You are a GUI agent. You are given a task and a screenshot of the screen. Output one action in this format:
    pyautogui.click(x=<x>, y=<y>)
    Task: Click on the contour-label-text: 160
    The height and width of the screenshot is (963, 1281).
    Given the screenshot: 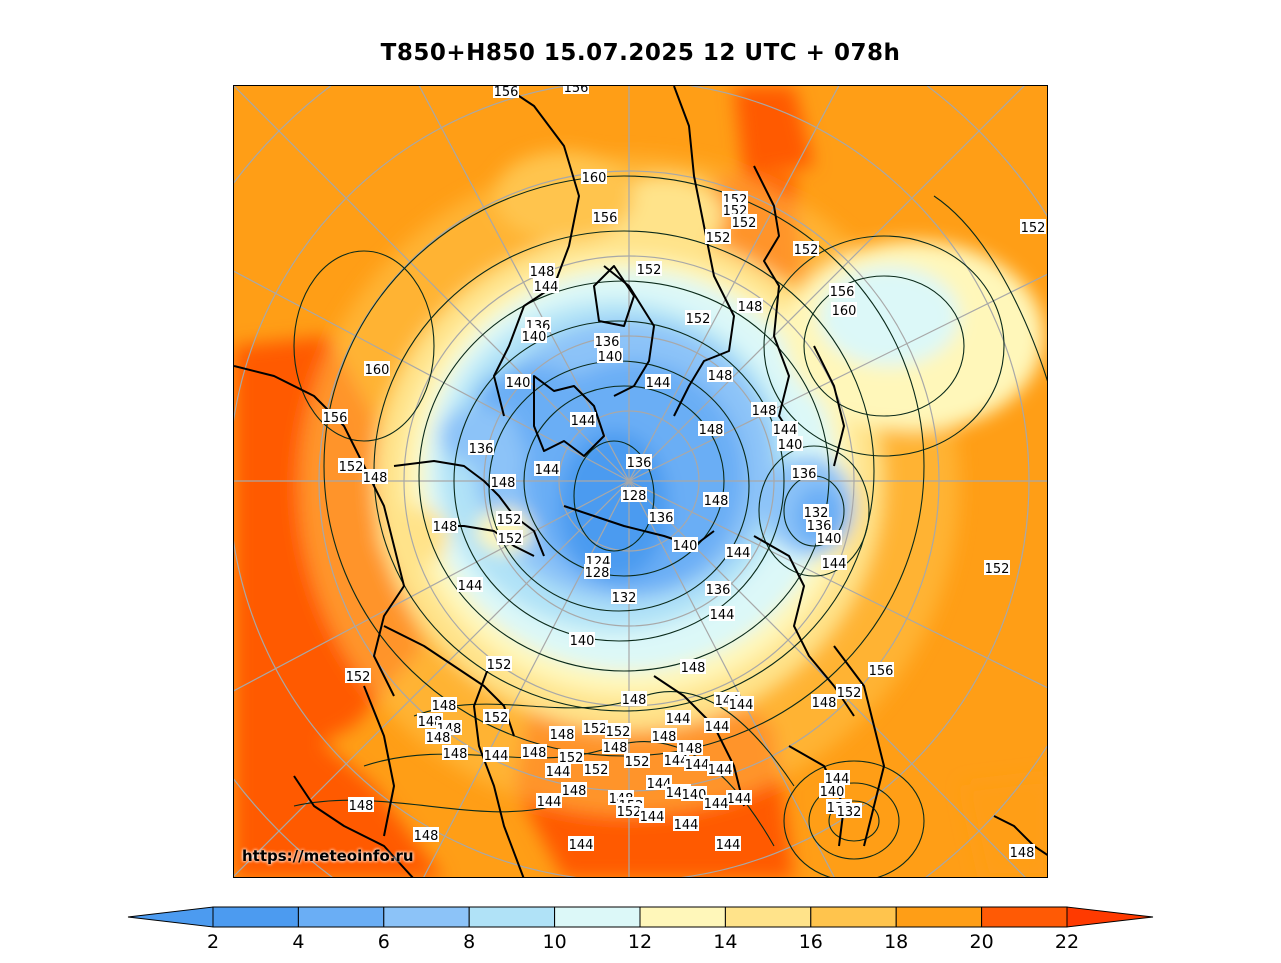 What is the action you would take?
    pyautogui.click(x=377, y=370)
    